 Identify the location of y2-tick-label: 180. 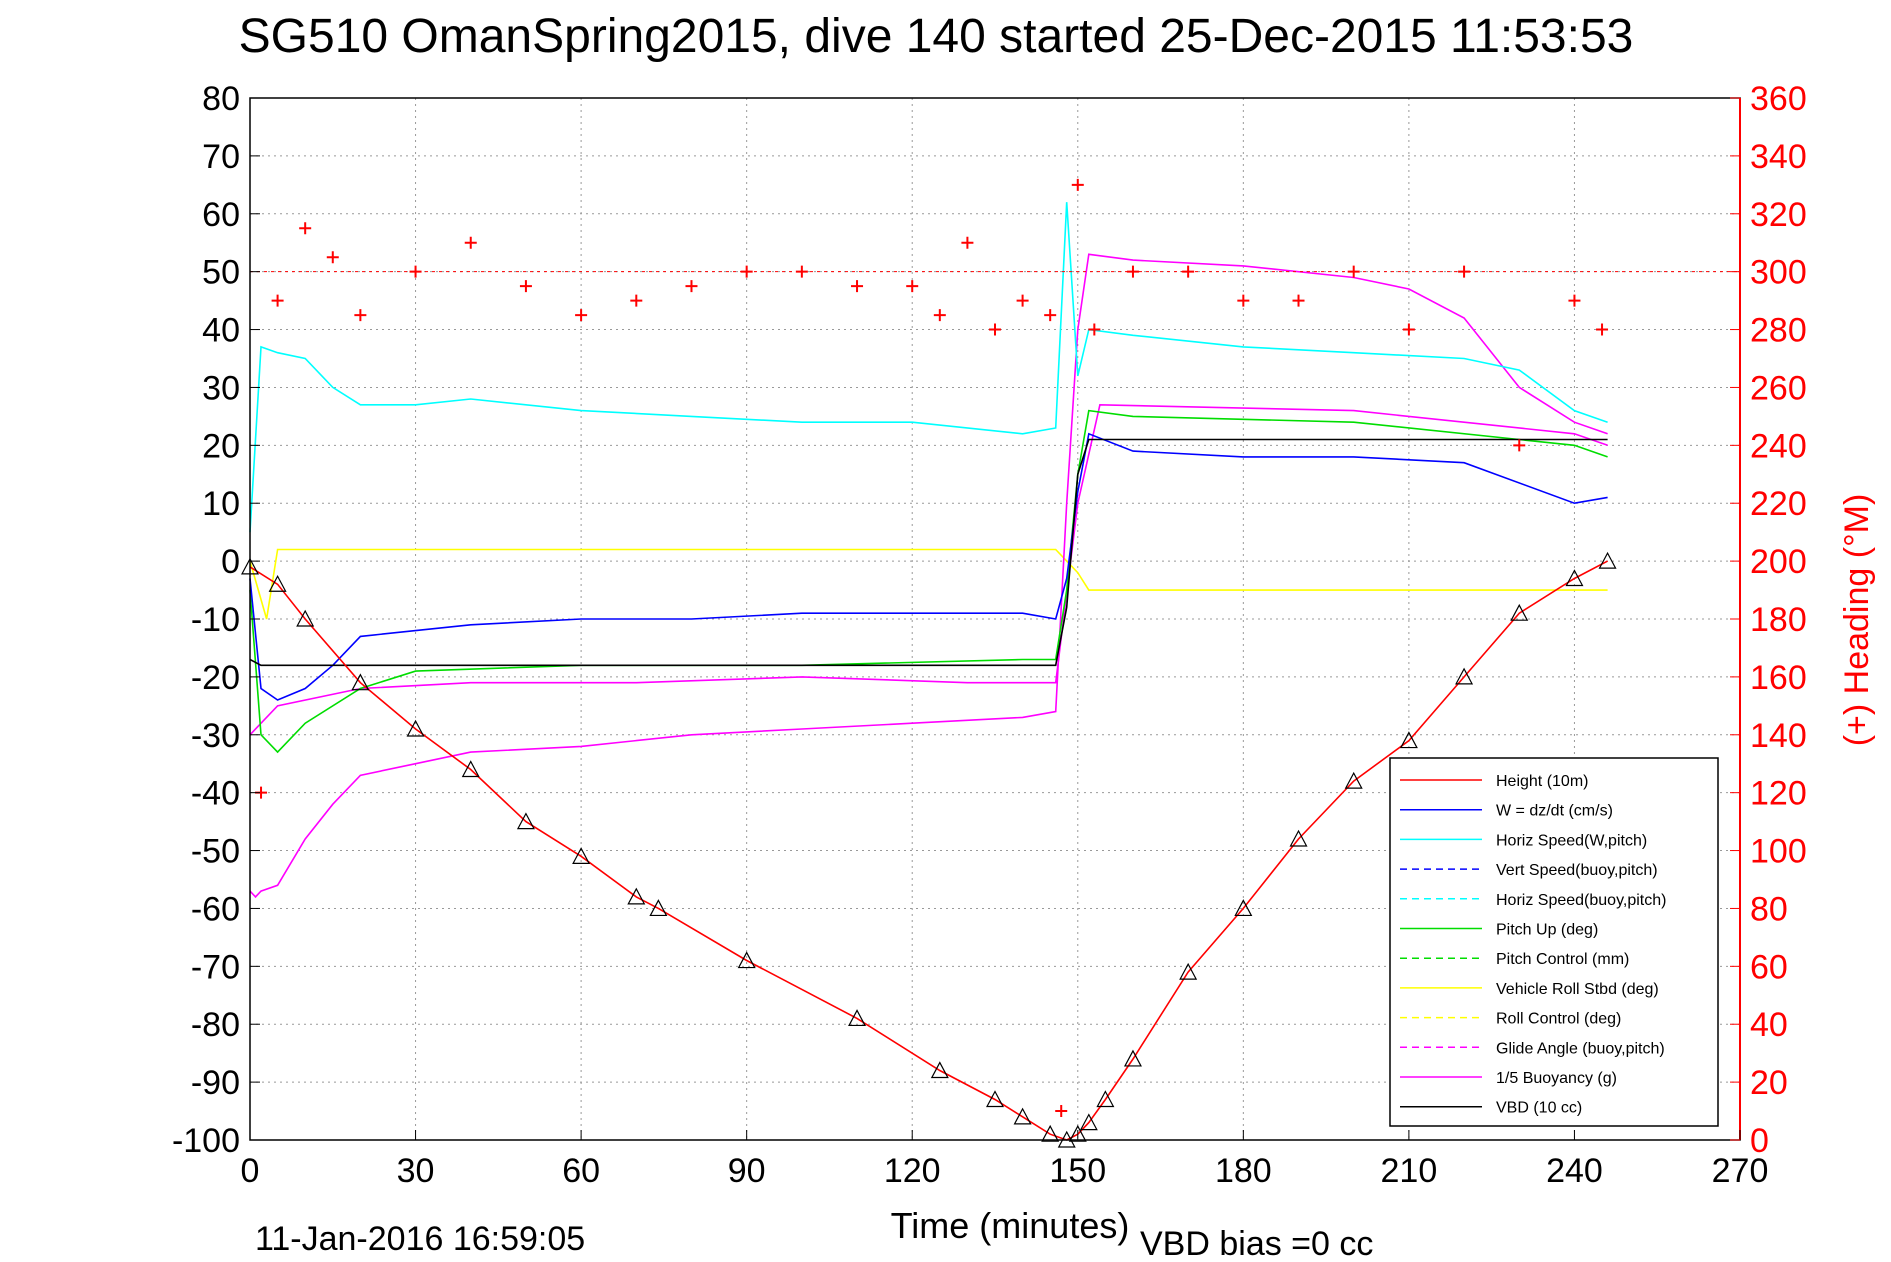
(1778, 620).